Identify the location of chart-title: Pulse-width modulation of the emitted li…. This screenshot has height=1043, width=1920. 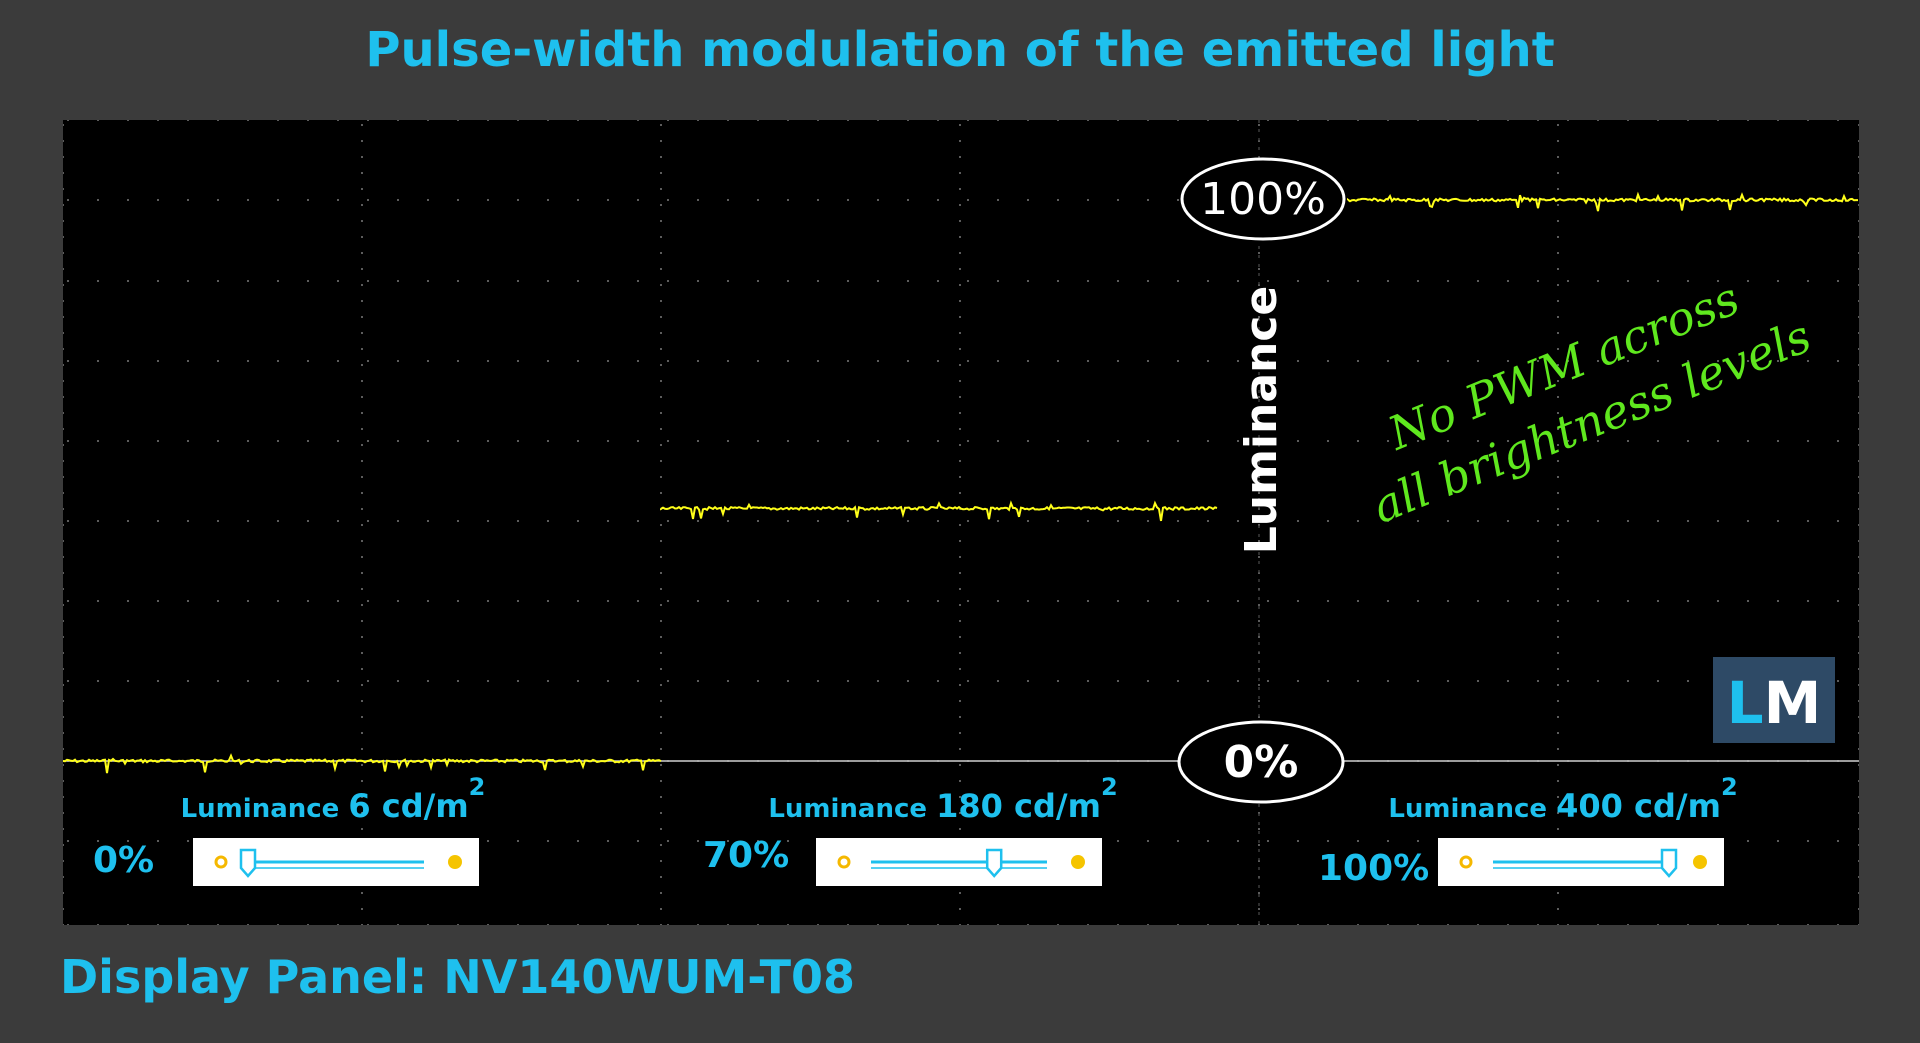
(960, 50).